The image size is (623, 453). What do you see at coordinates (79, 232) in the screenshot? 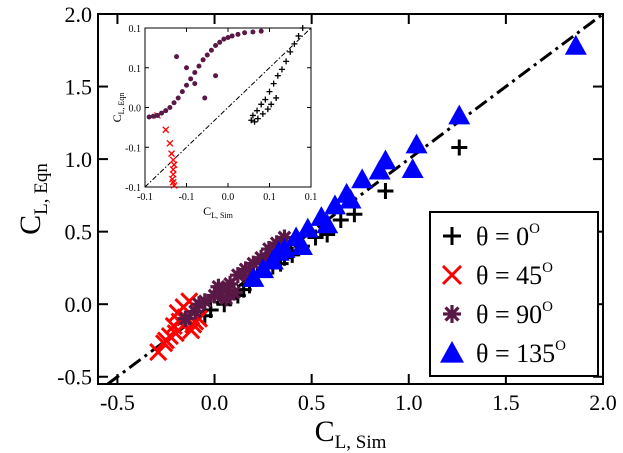
I see `y-tick-label: 0.5` at bounding box center [79, 232].